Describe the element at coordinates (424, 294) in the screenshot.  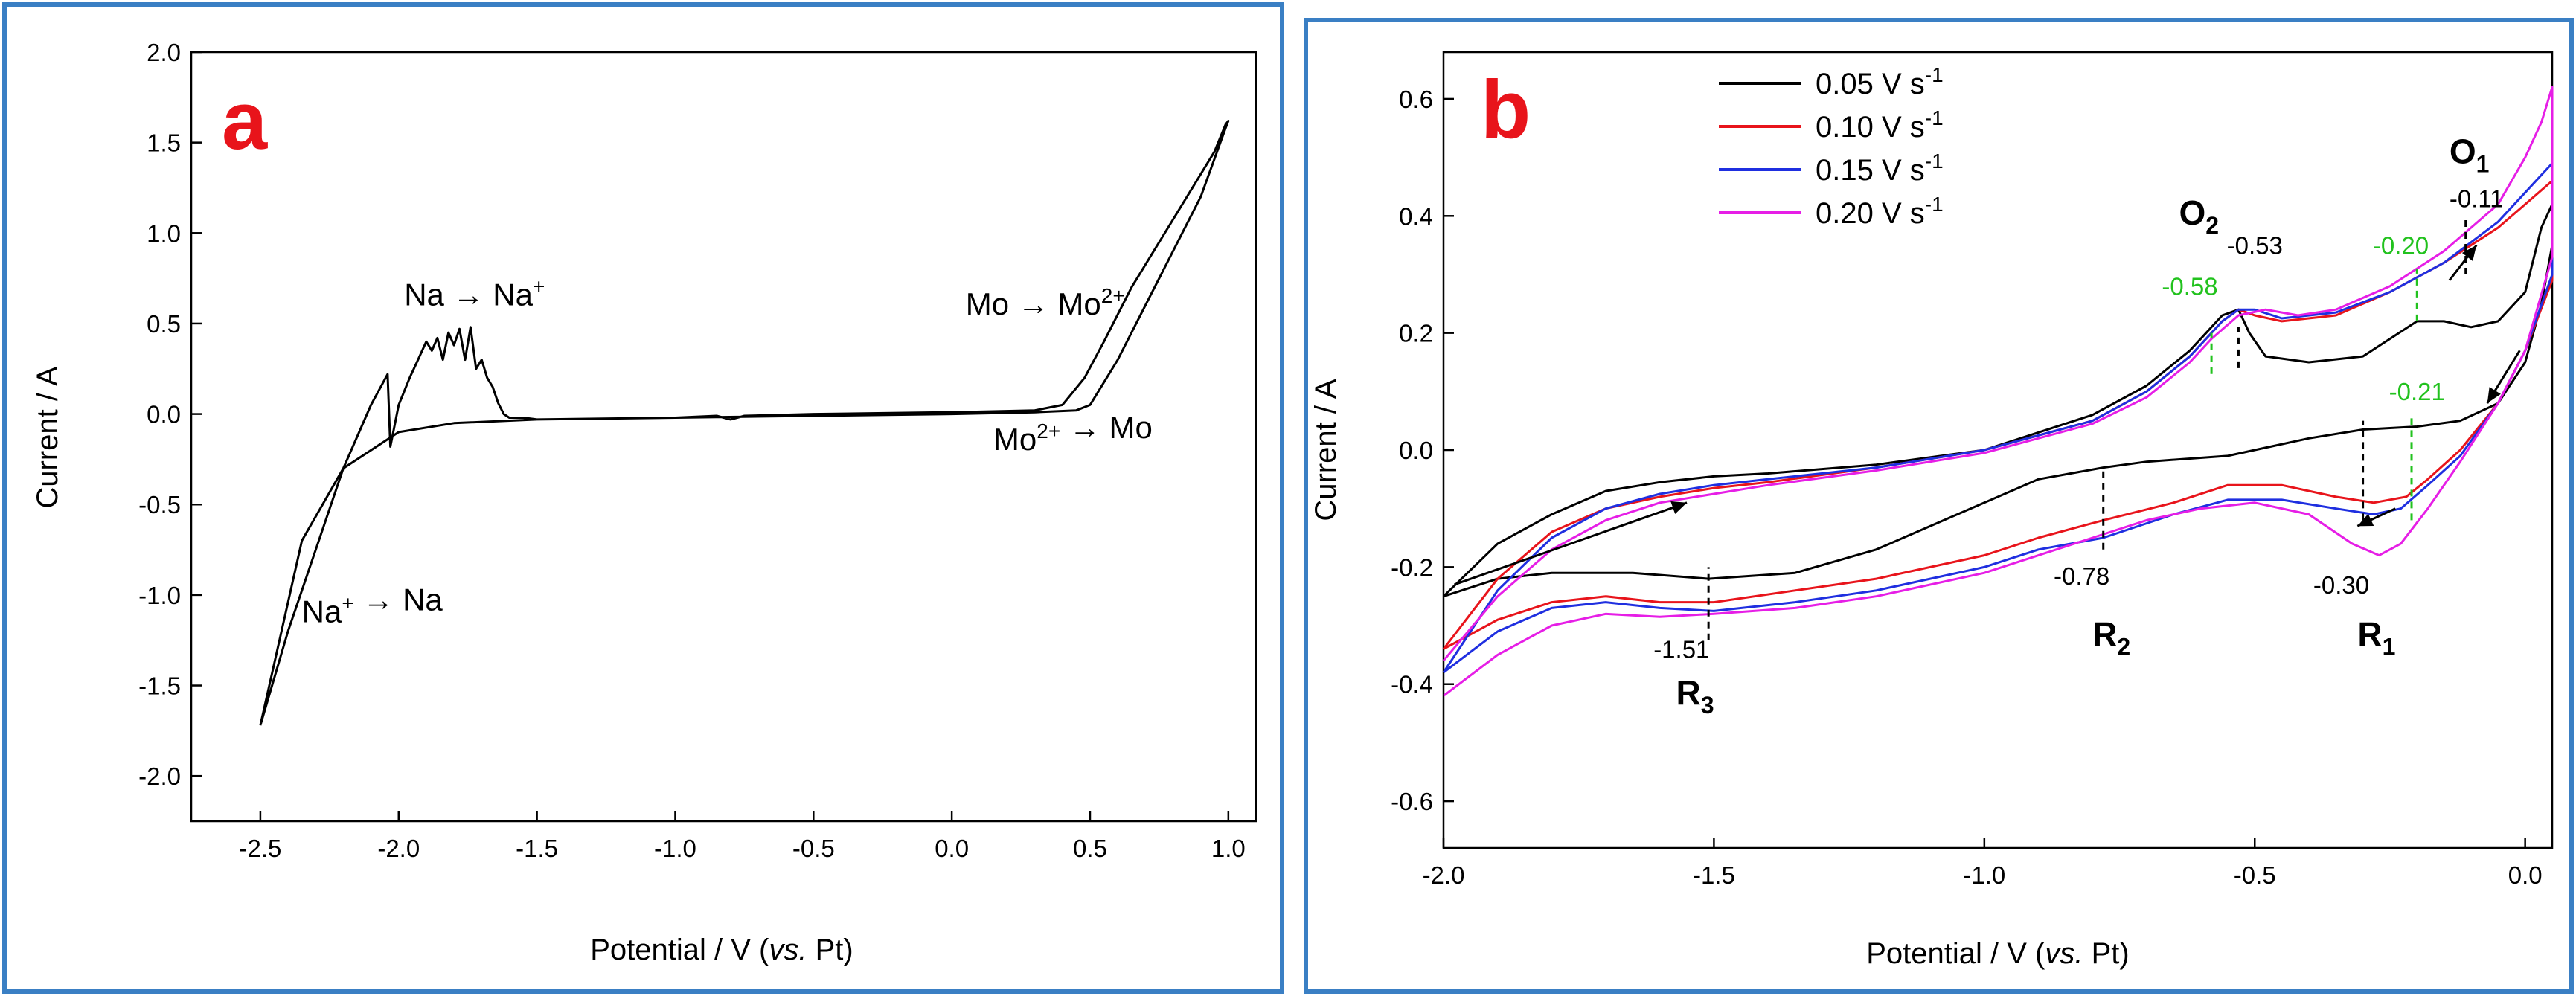
I see `reaction-species: Na` at that location.